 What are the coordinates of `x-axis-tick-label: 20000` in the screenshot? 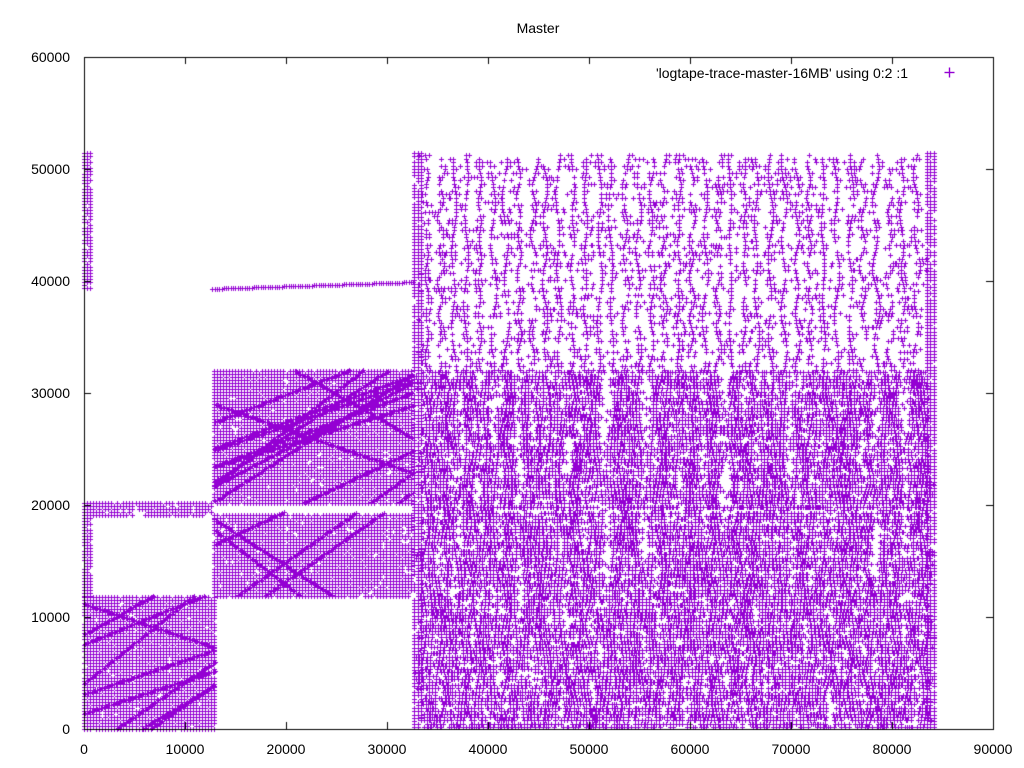 It's located at (286, 749).